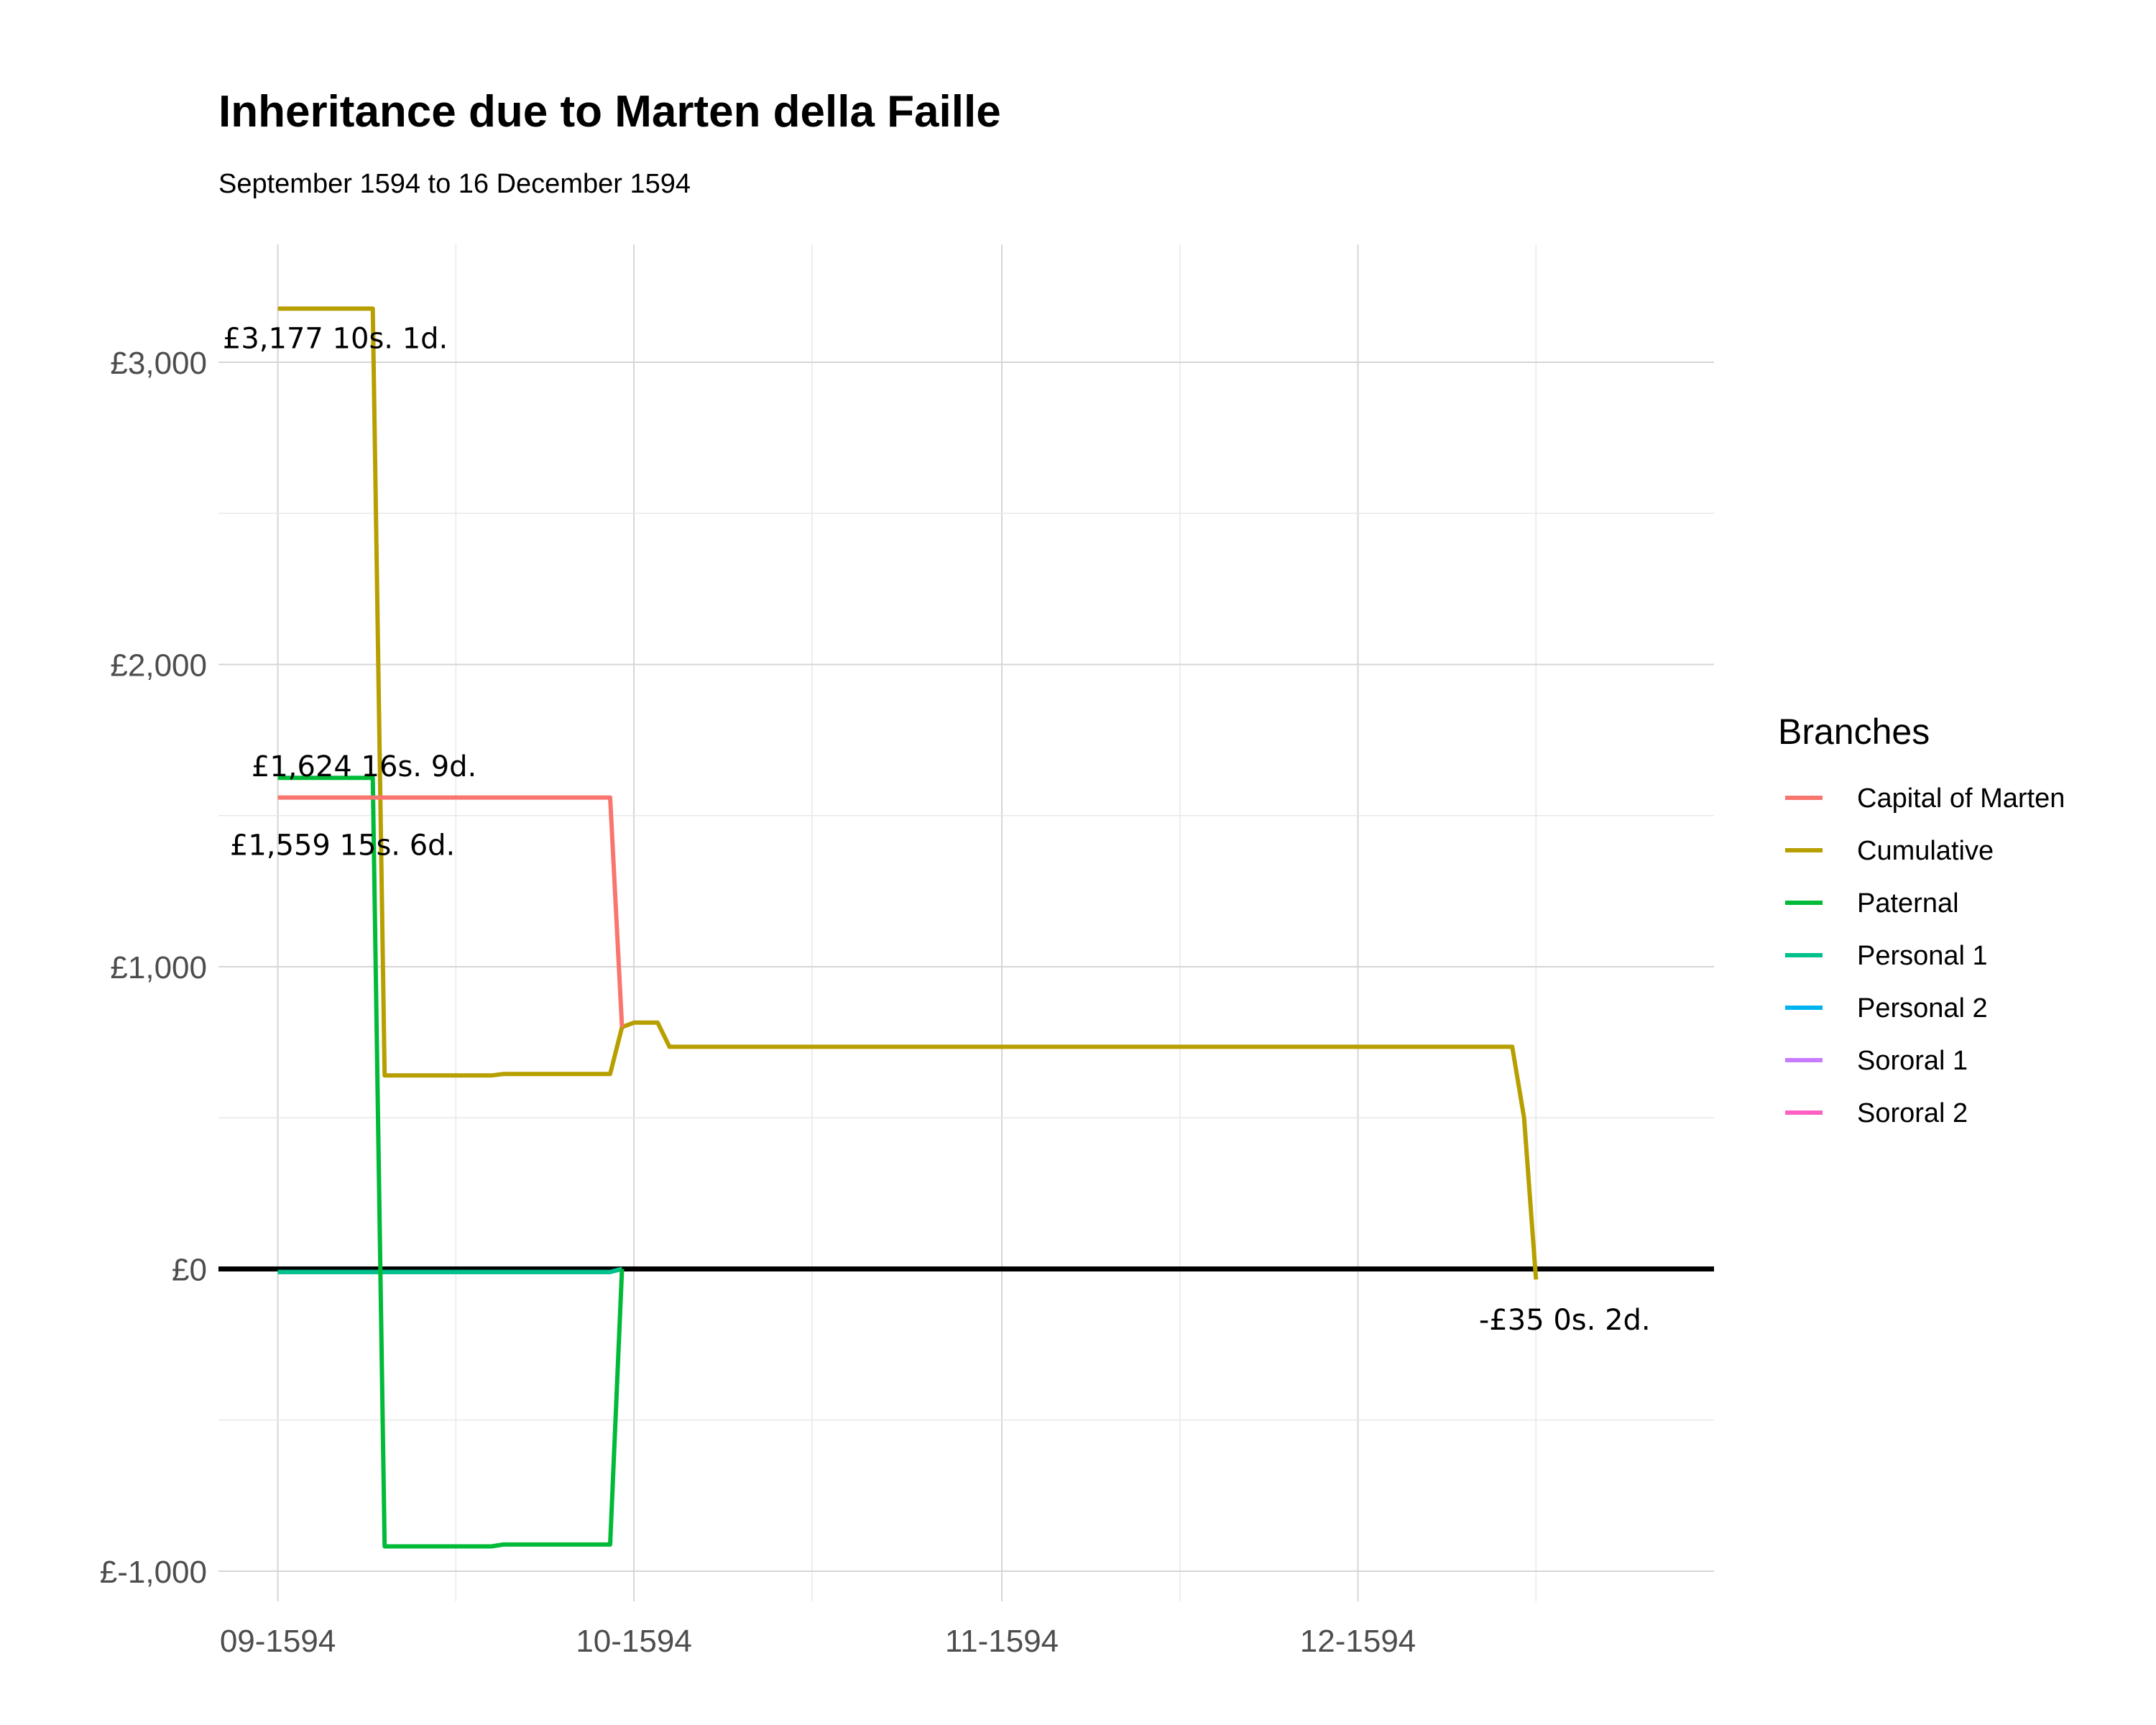 The height and width of the screenshot is (1725, 2156). I want to click on x-tick-label: 11-1594, so click(1002, 1641).